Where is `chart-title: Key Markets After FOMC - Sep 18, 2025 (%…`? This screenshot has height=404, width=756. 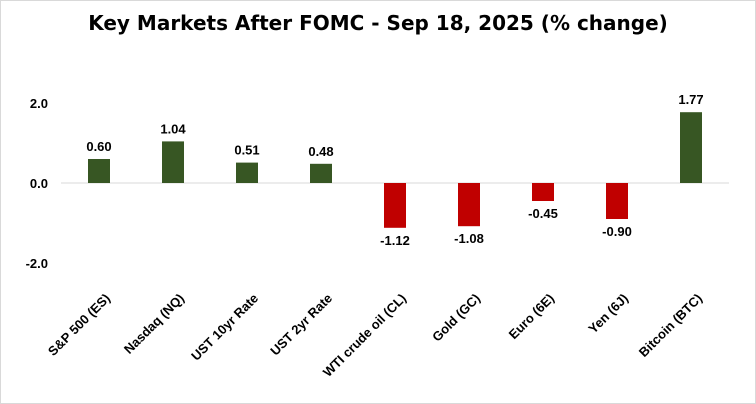 chart-title: Key Markets After FOMC - Sep 18, 2025 (%… is located at coordinates (378, 23).